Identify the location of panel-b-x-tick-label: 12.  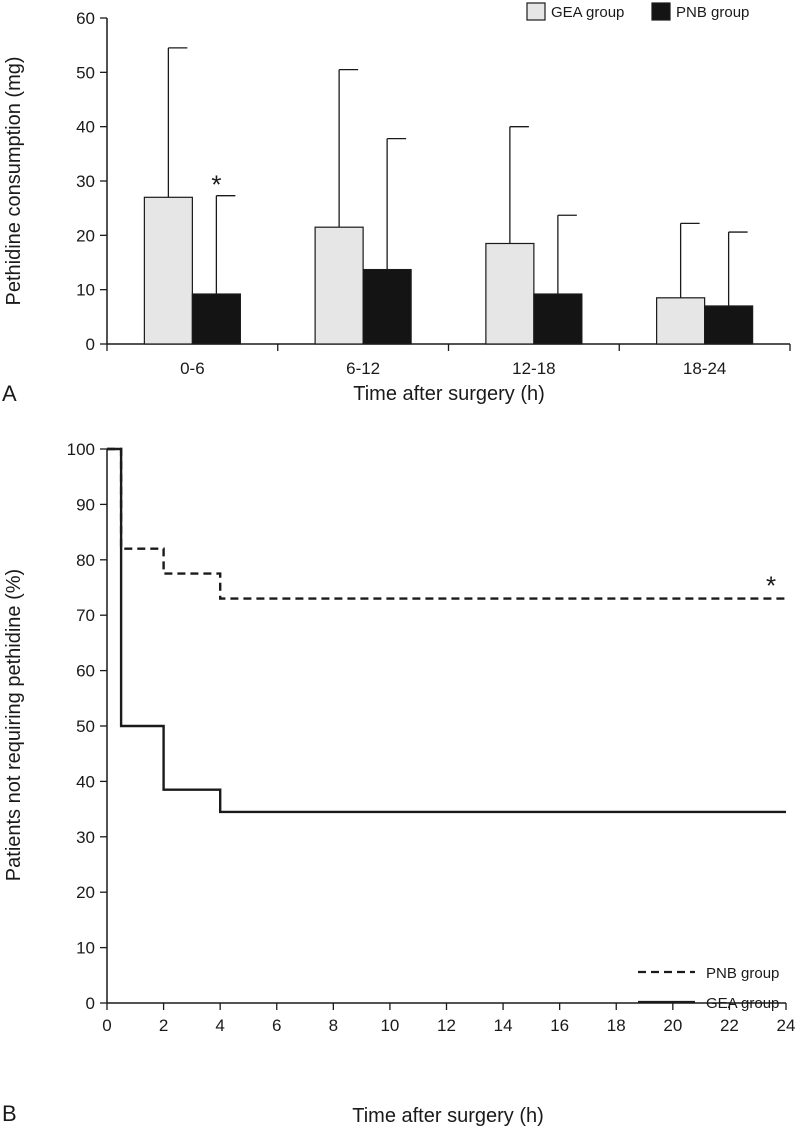
(446, 1025).